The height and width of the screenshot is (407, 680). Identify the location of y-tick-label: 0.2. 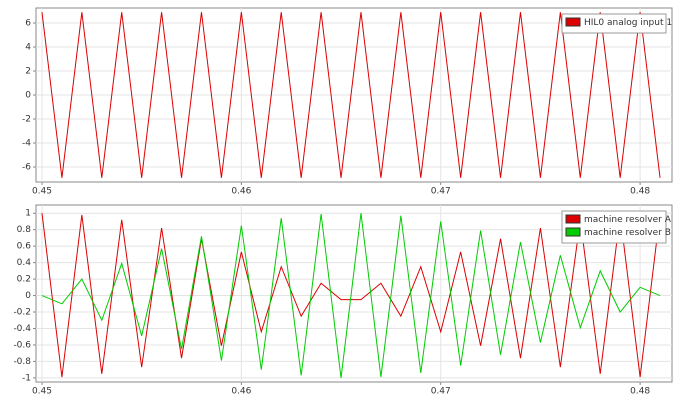
(24, 280).